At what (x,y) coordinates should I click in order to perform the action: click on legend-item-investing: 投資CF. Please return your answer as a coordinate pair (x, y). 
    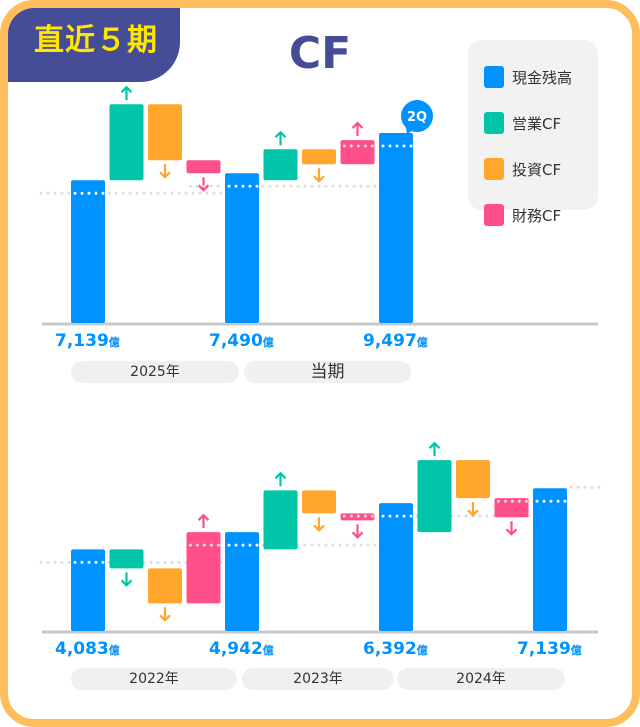
    Looking at the image, I should click on (541, 169).